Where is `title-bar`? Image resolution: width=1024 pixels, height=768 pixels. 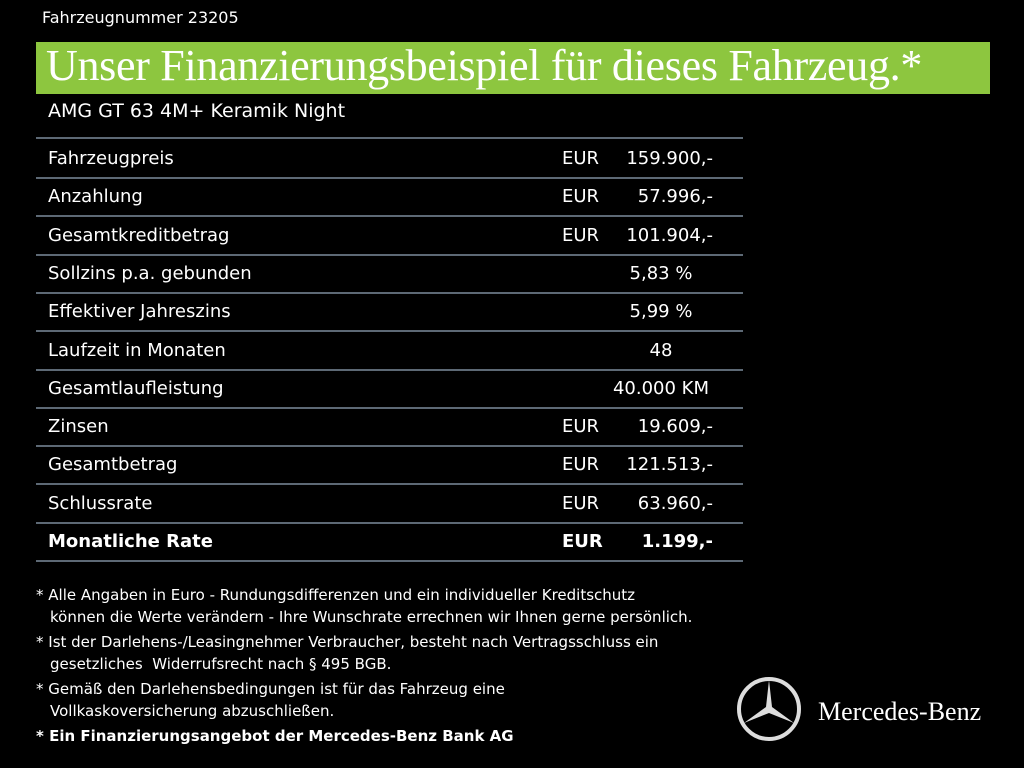
title-bar is located at coordinates (513, 68).